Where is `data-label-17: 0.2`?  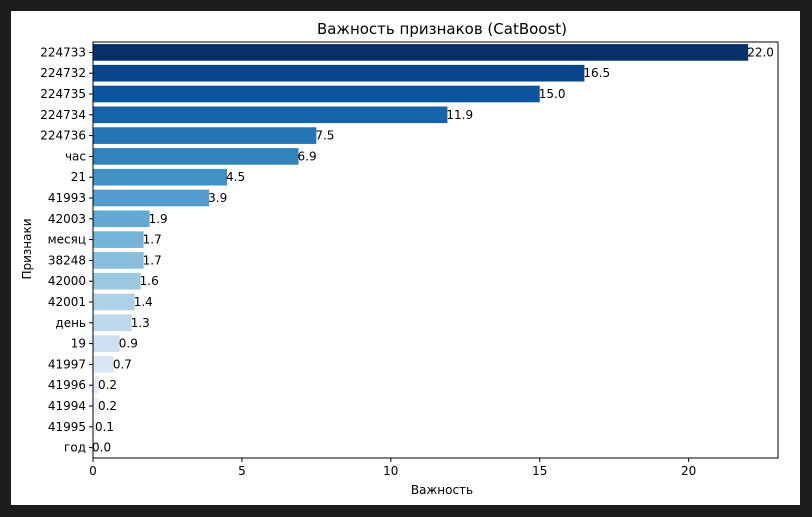
data-label-17: 0.2 is located at coordinates (107, 406).